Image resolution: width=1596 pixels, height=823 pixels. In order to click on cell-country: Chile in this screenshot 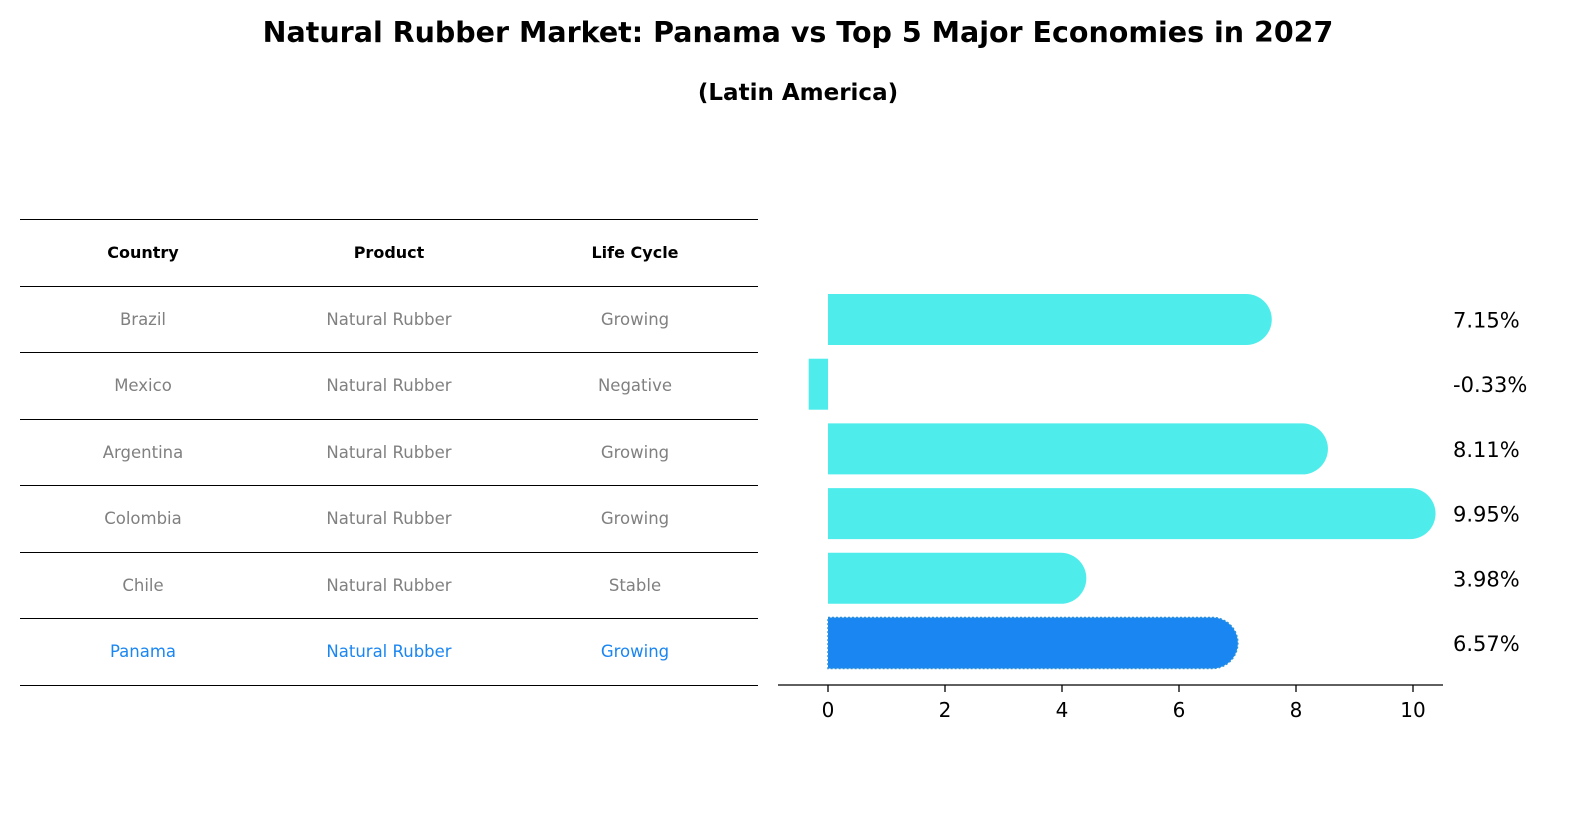, I will do `click(143, 585)`.